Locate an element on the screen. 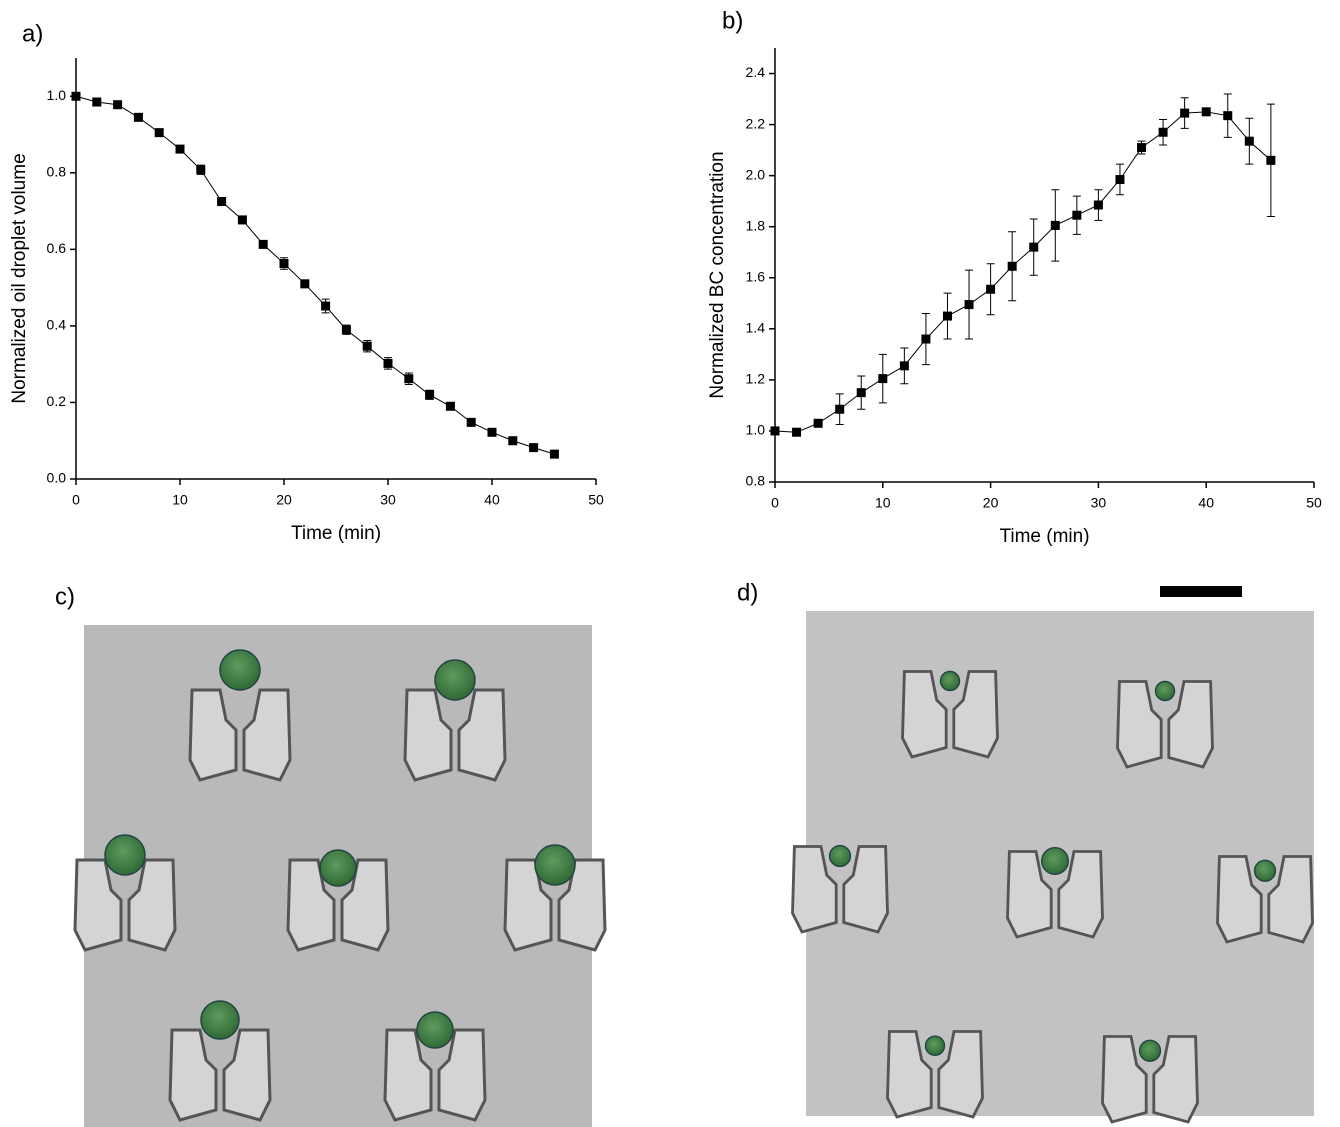 The width and height of the screenshot is (1340, 1127). y-tick-label: 1.2 is located at coordinates (756, 379).